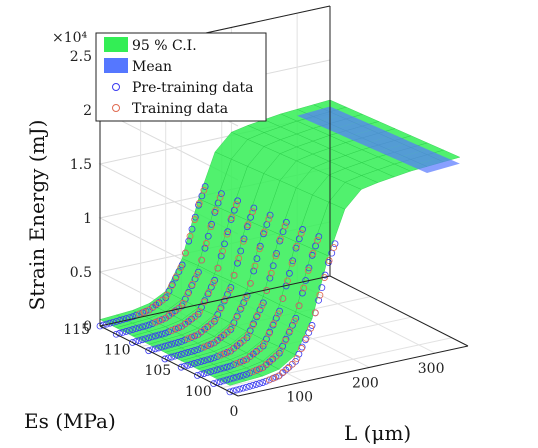 This screenshot has width=538, height=448. What do you see at coordinates (431, 369) in the screenshot?
I see `x-tick-label: 300` at bounding box center [431, 369].